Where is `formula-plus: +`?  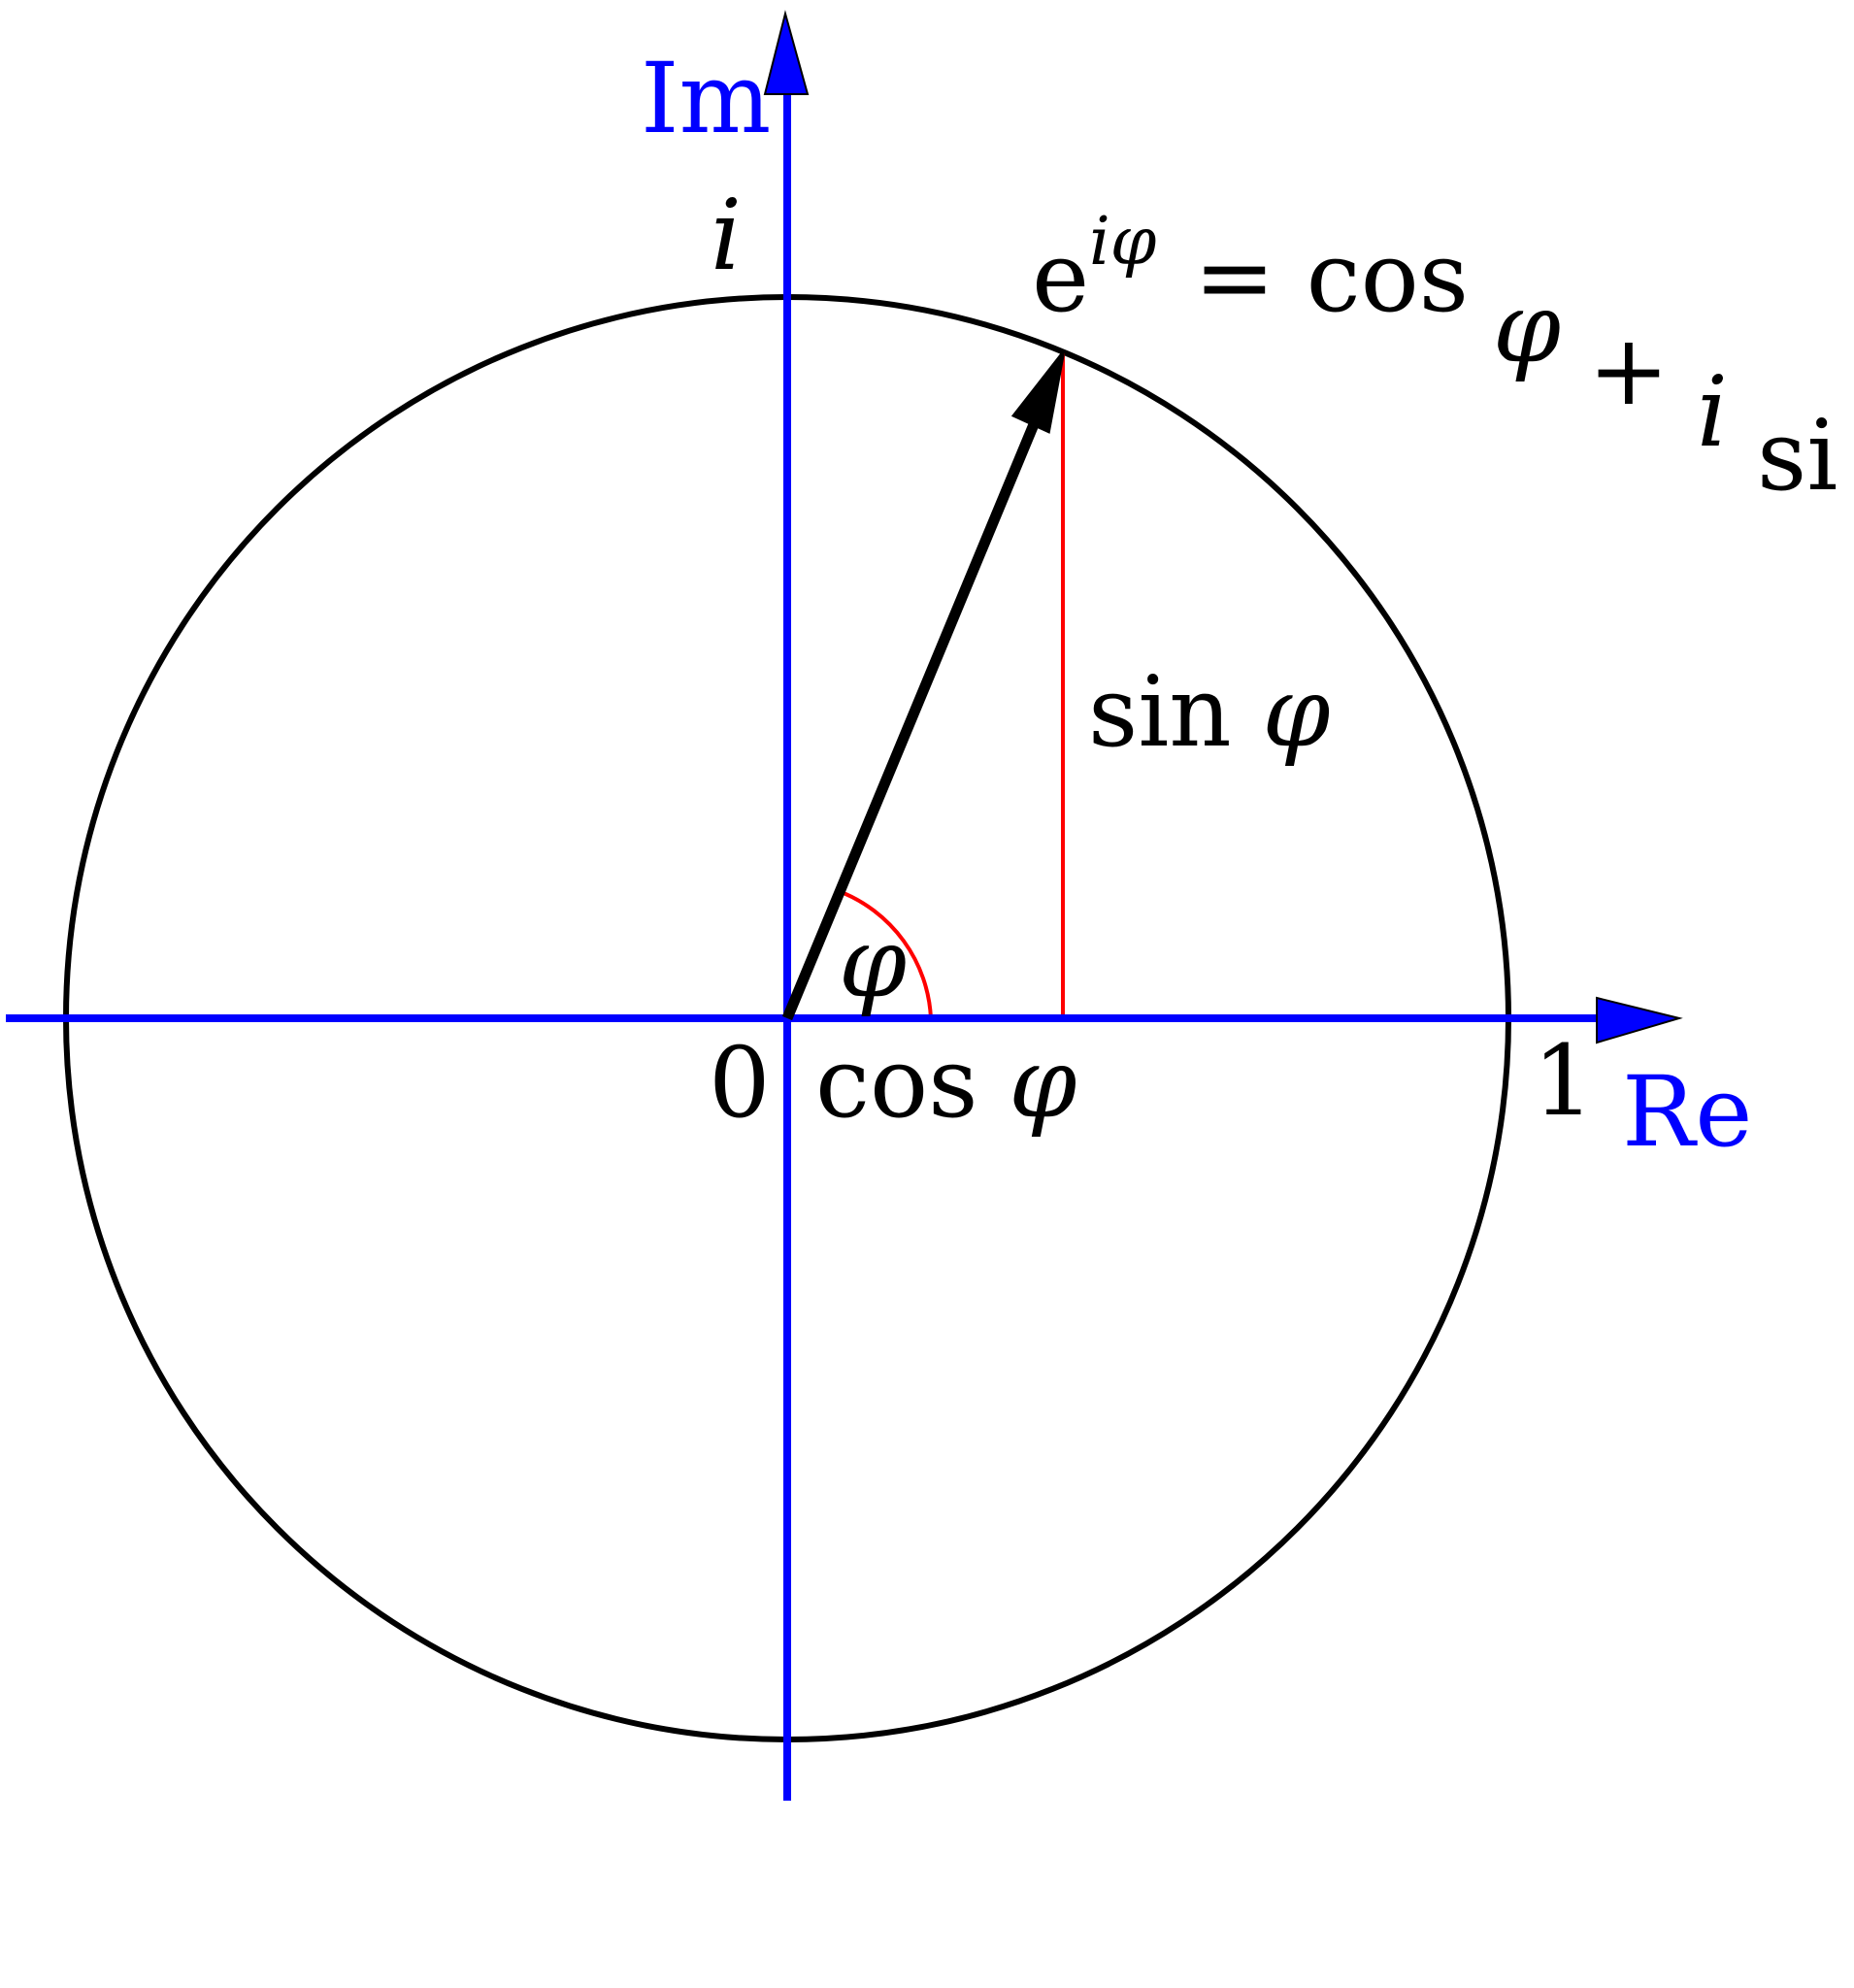 formula-plus: + is located at coordinates (1629, 370).